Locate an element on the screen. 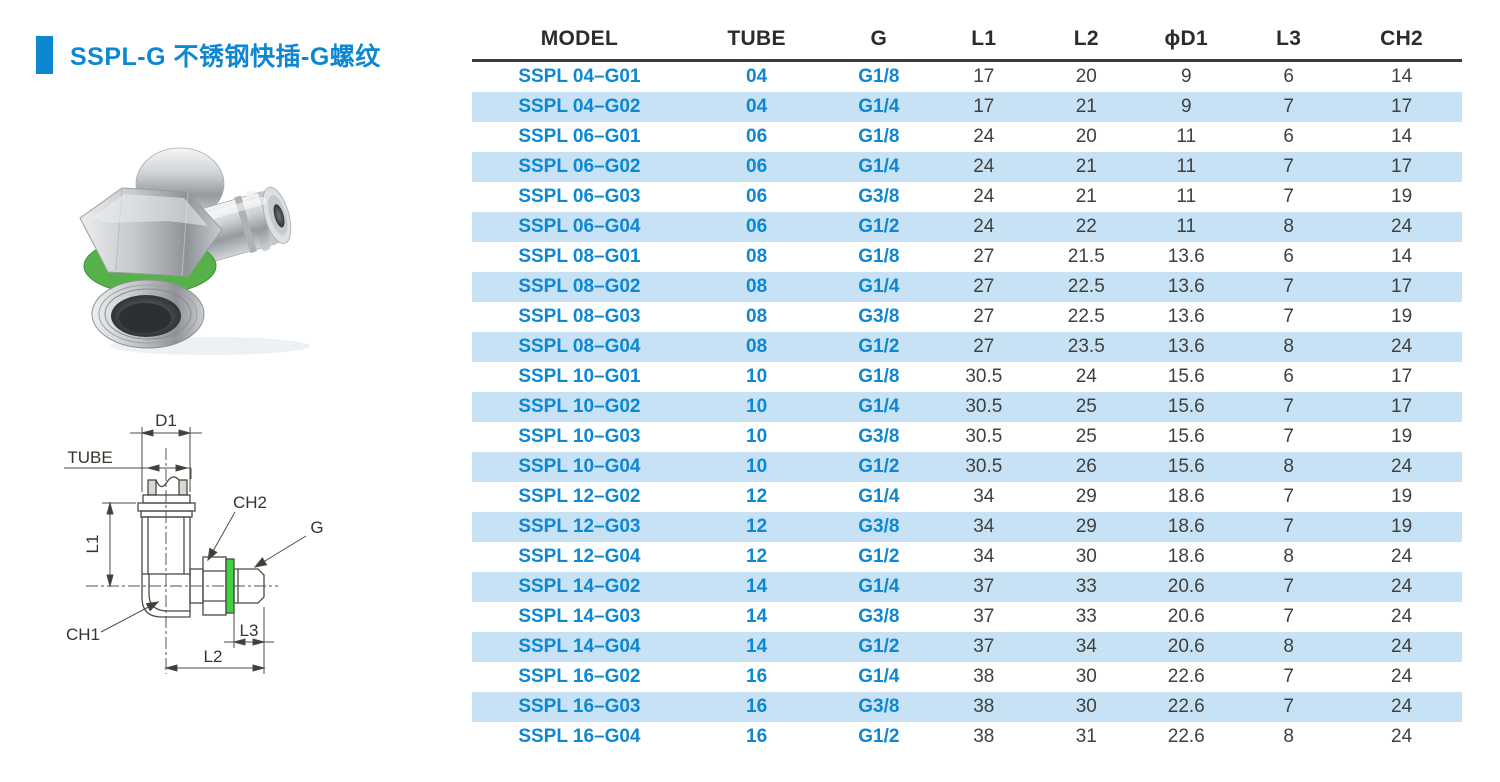 This screenshot has height=782, width=1500. table-cell: SSPL 10–G02 is located at coordinates (579, 406).